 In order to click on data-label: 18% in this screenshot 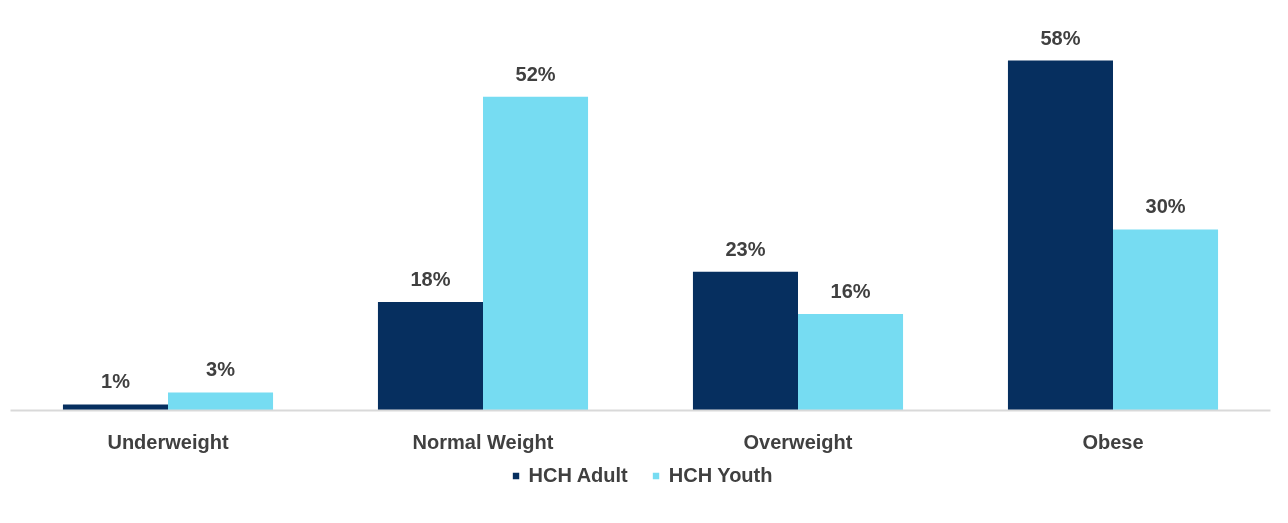, I will do `click(430, 278)`.